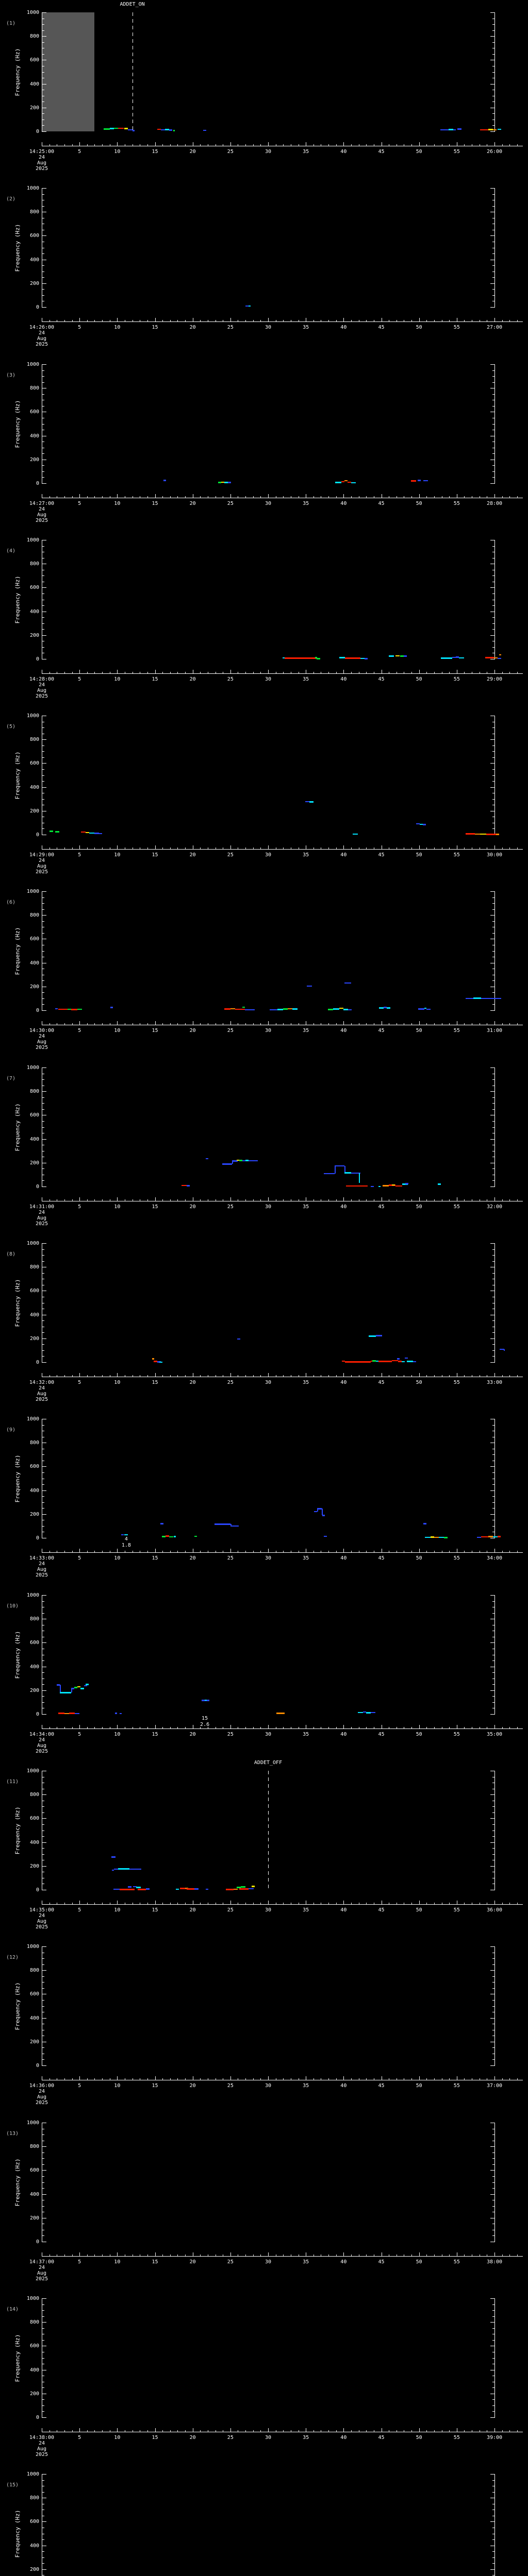 The width and height of the screenshot is (528, 2576). Describe the element at coordinates (155, 327) in the screenshot. I see `x-tick-label: 15` at that location.